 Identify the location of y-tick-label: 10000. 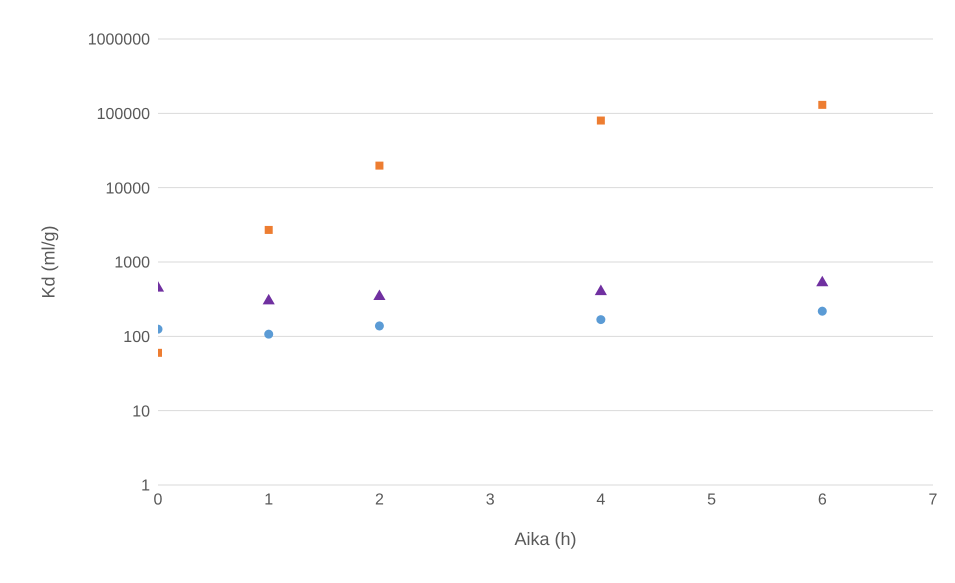
(128, 189).